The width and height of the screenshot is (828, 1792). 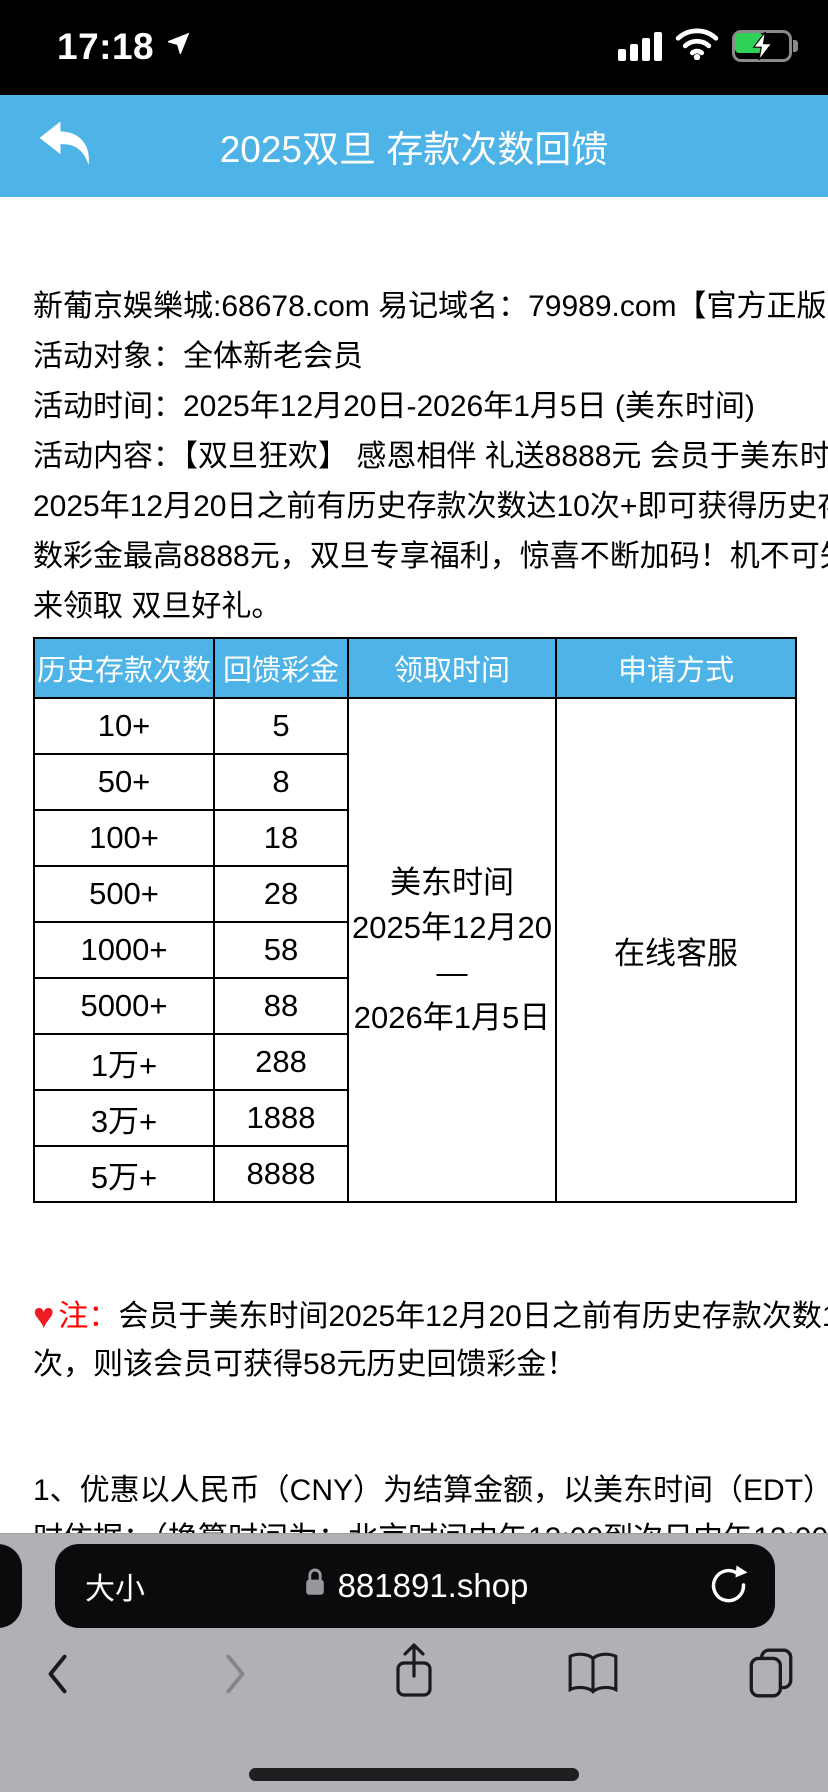 I want to click on intro-line: 活动内容：【双旦狂欢】 感恩相伴 礼送8888元 会员于美东时间, so click(x=430, y=456).